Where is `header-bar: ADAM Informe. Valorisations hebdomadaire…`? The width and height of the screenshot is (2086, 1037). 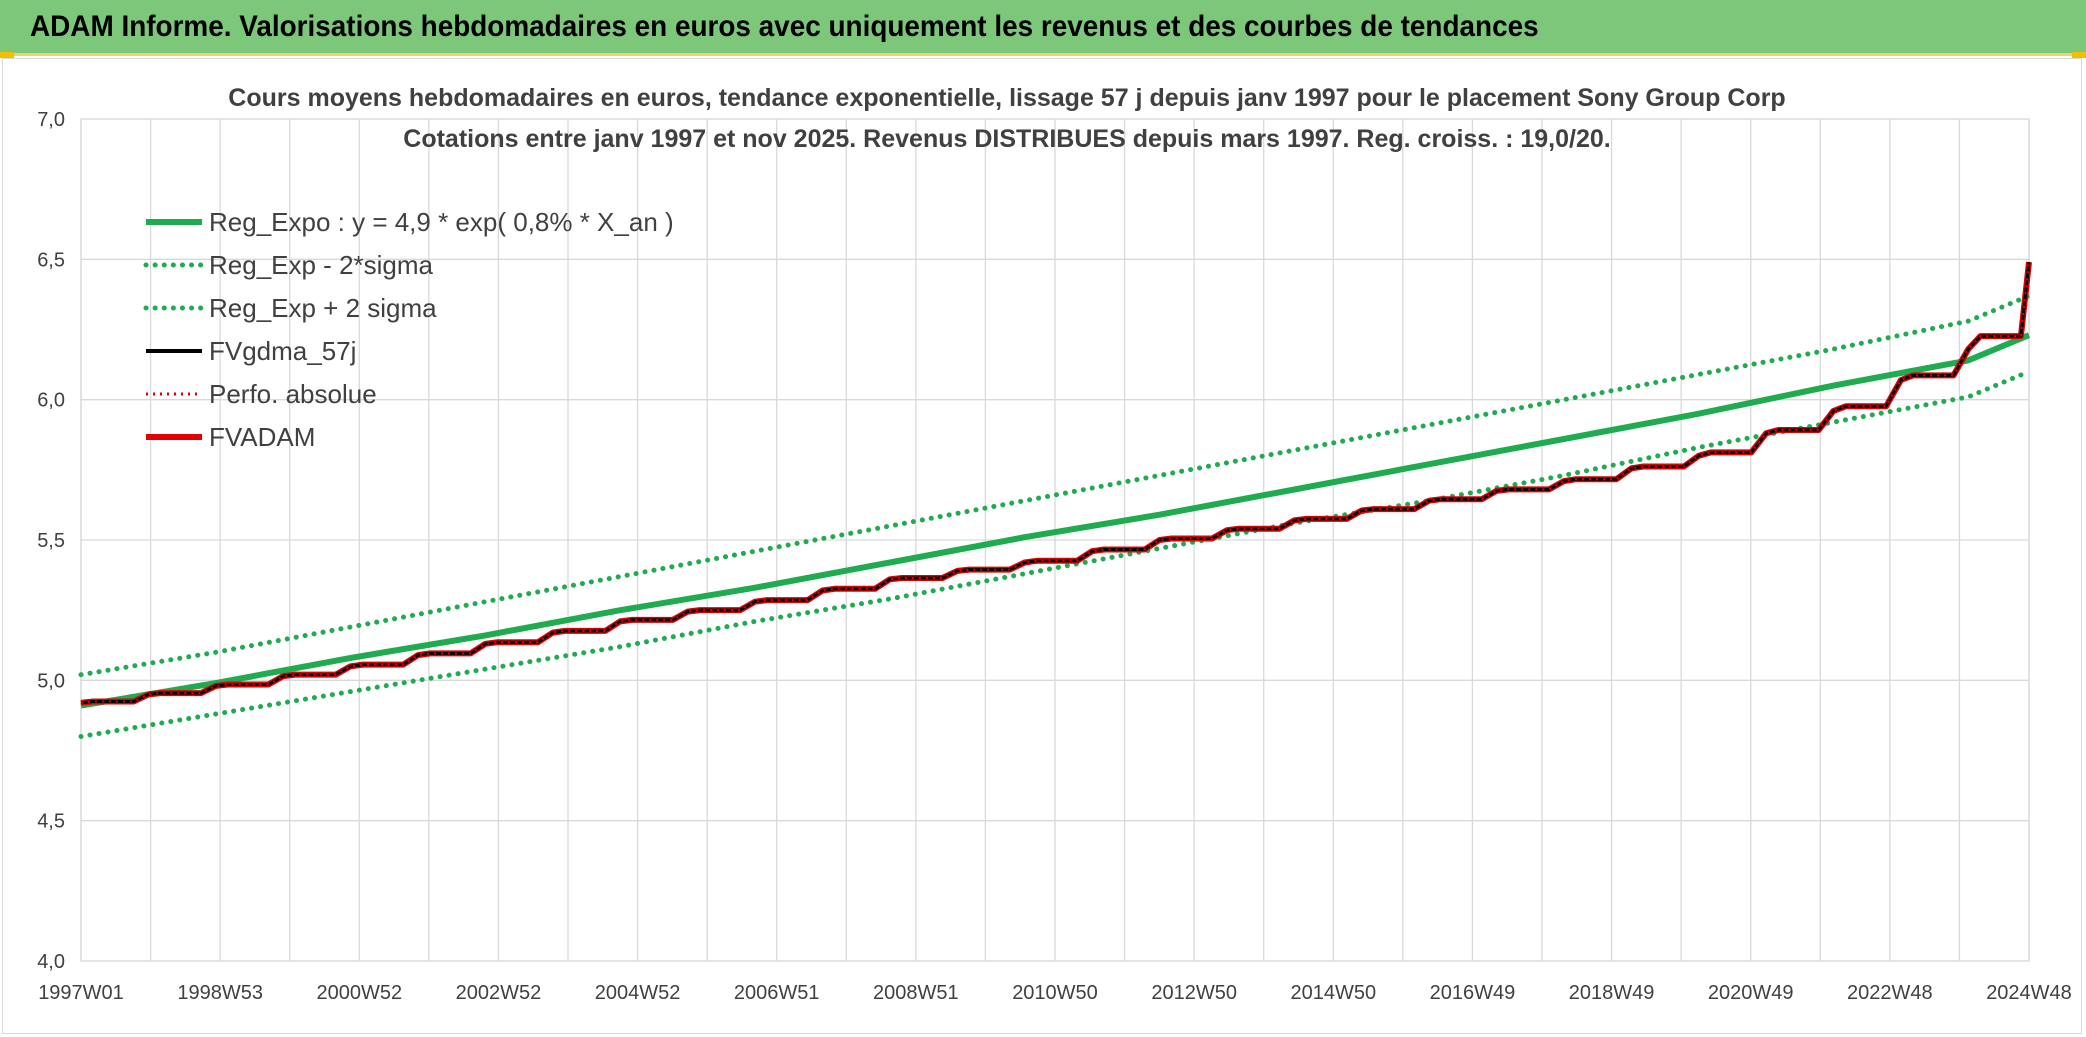 header-bar: ADAM Informe. Valorisations hebdomadaire… is located at coordinates (1043, 28).